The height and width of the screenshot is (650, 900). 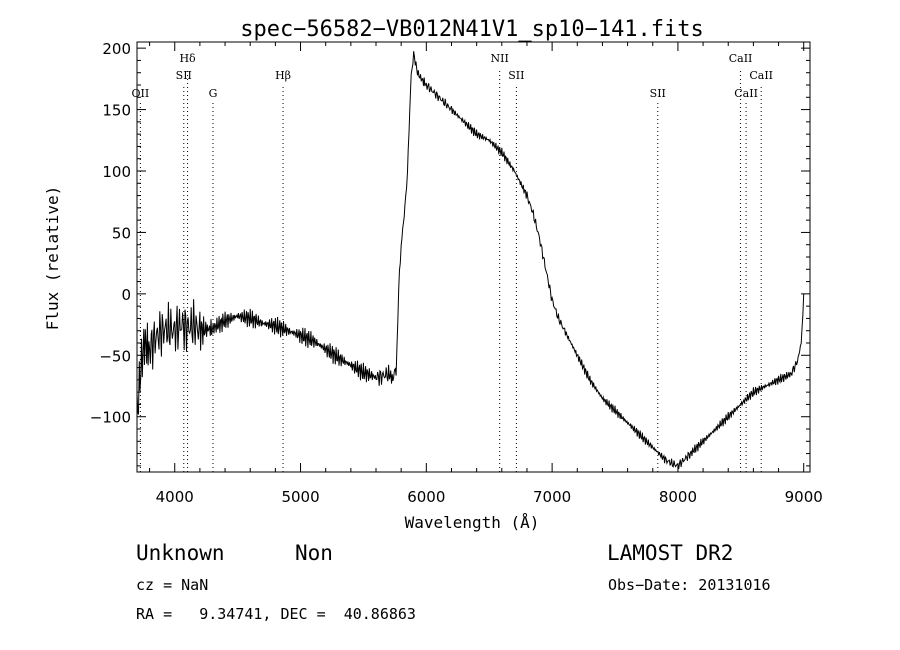 I want to click on y-tick-label: 150, so click(x=116, y=111).